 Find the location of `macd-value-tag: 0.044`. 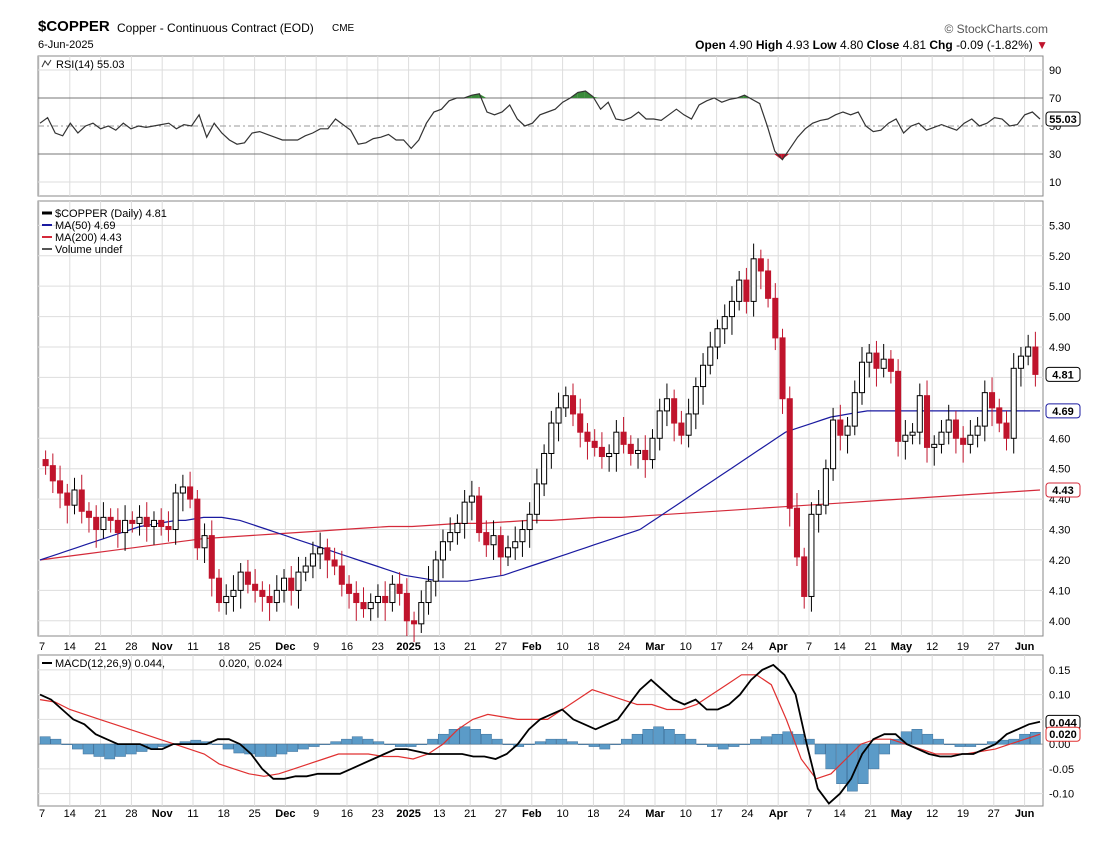

macd-value-tag: 0.044 is located at coordinates (1063, 723).